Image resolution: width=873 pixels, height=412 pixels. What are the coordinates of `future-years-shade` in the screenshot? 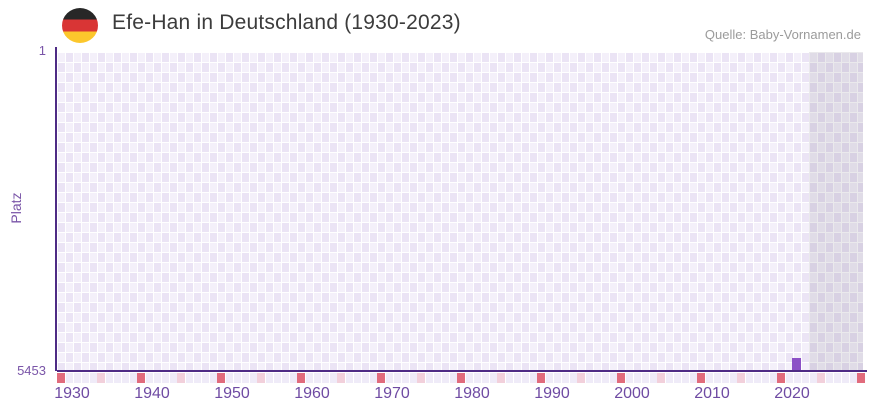 It's located at (836, 211).